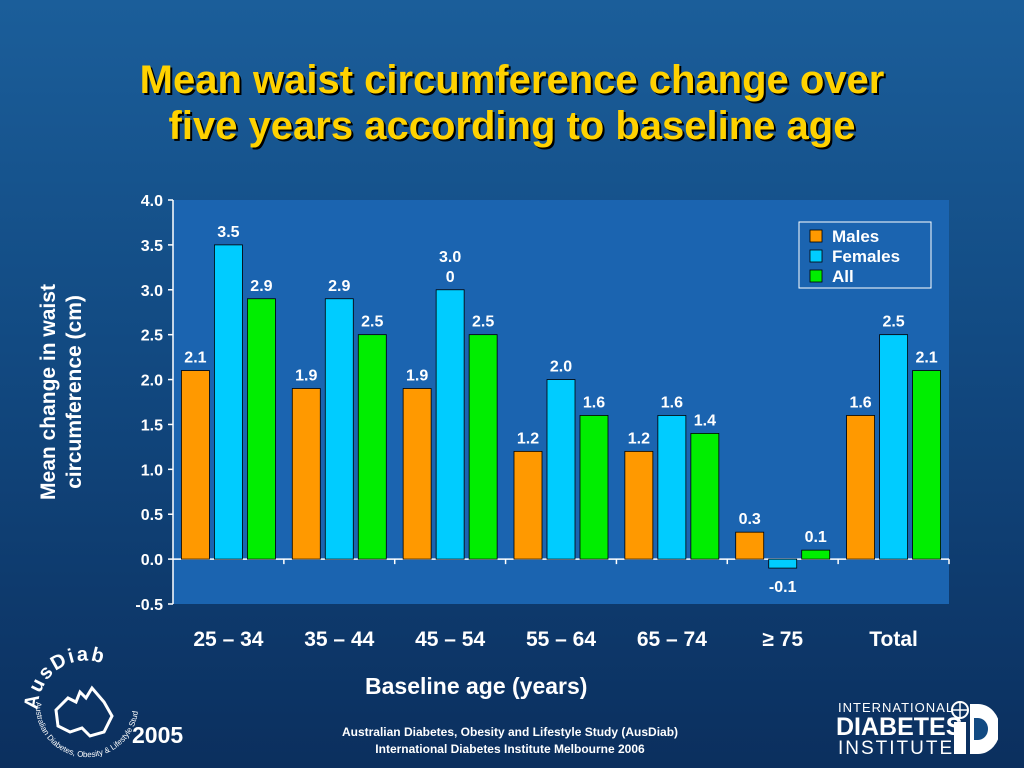 This screenshot has height=768, width=1024. What do you see at coordinates (152, 470) in the screenshot?
I see `y-tick-label: 1.0` at bounding box center [152, 470].